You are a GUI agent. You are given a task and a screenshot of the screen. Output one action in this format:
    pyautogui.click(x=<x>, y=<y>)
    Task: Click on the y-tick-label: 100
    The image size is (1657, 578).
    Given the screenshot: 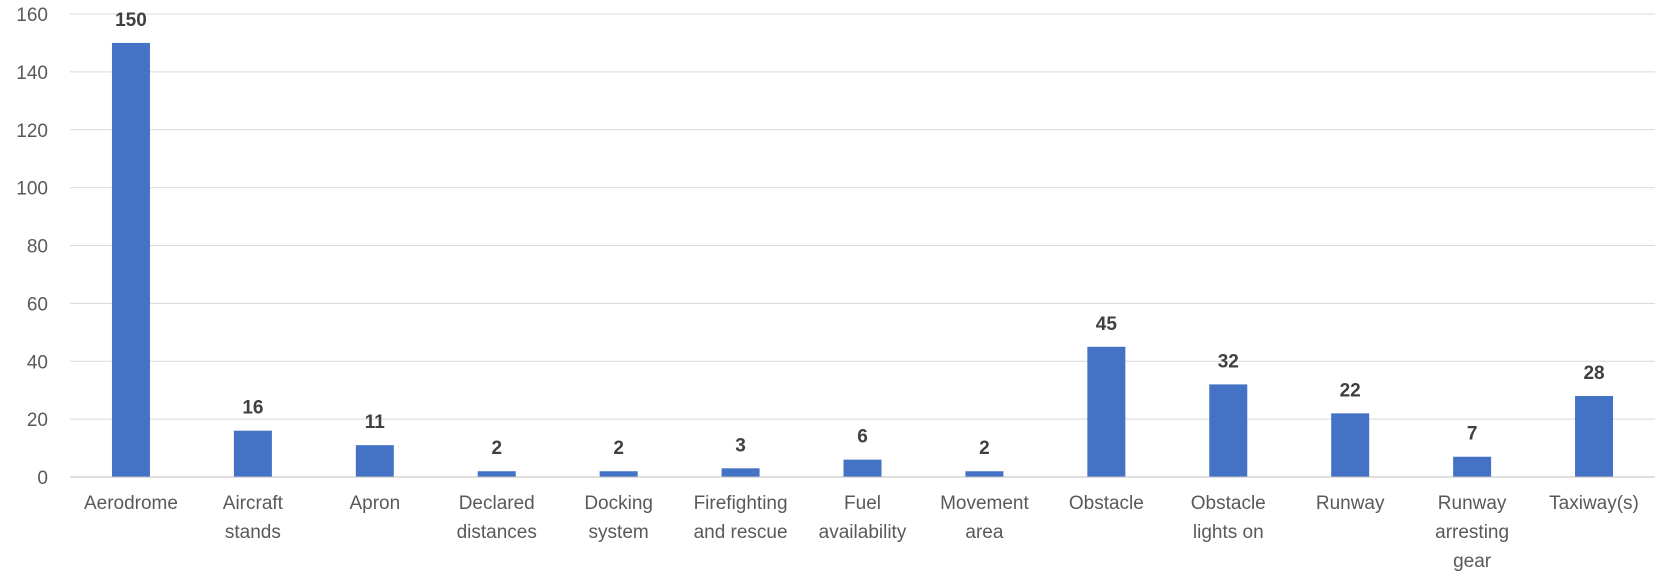 What is the action you would take?
    pyautogui.click(x=32, y=189)
    